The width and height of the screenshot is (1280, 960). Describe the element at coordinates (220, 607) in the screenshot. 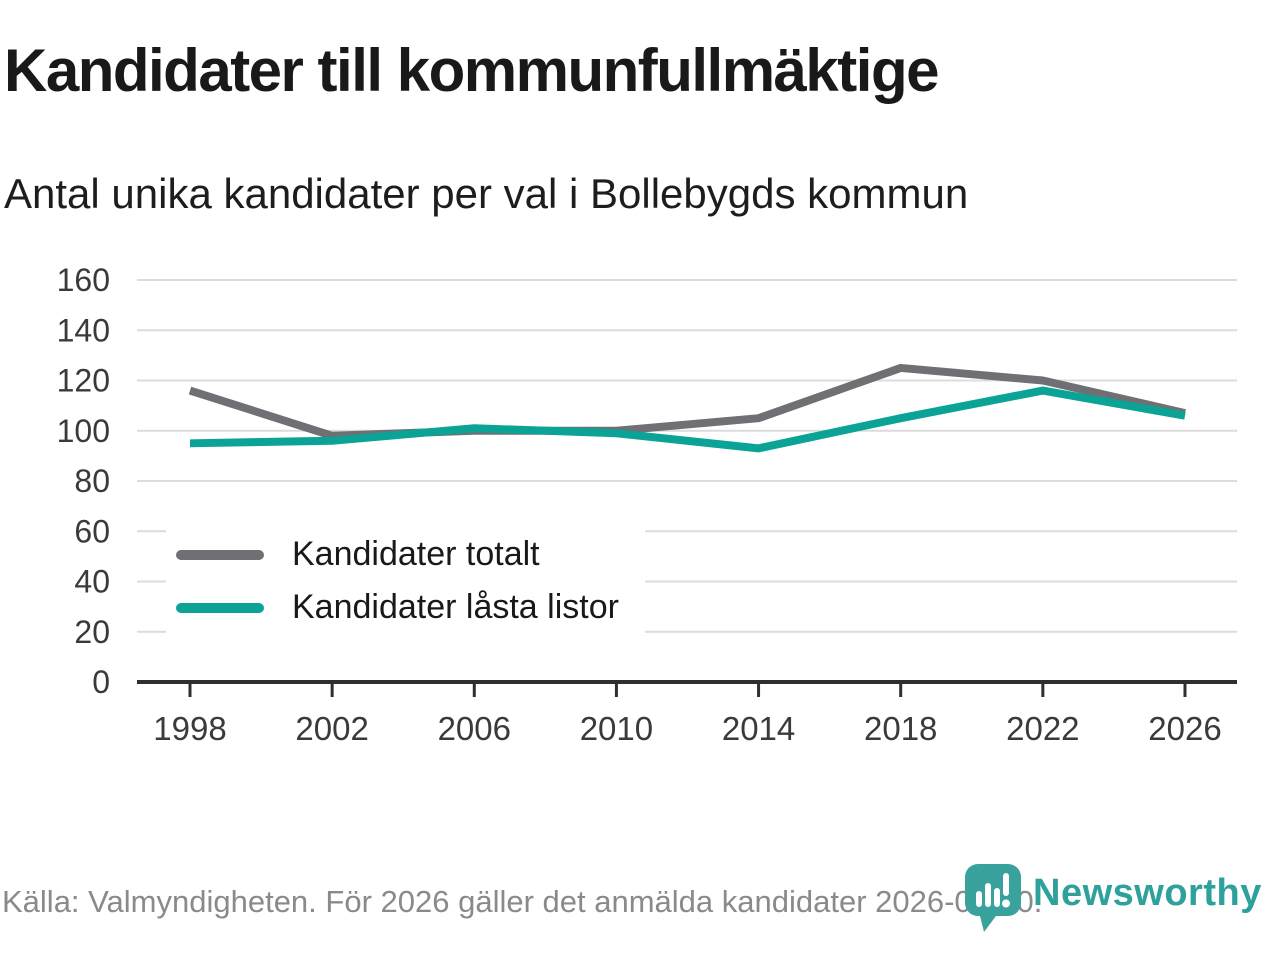

I see `legend-swatch-locked-lists` at that location.